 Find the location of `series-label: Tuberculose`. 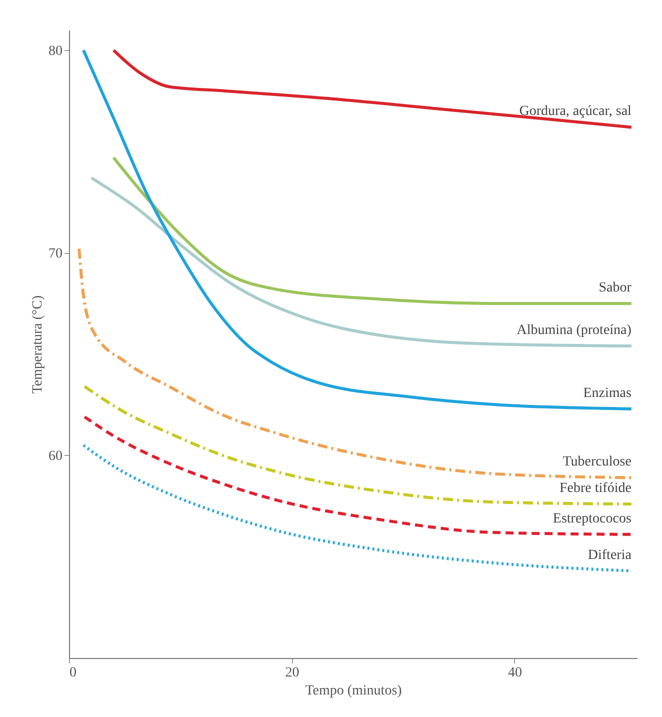

series-label: Tuberculose is located at coordinates (597, 462).